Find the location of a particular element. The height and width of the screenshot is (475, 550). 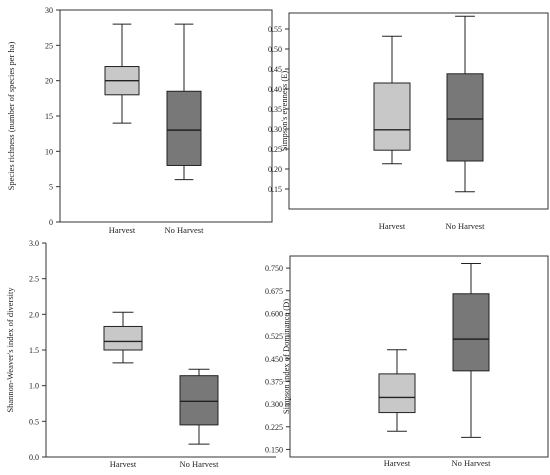

y-tick-label: 0.0 is located at coordinates (34, 457).